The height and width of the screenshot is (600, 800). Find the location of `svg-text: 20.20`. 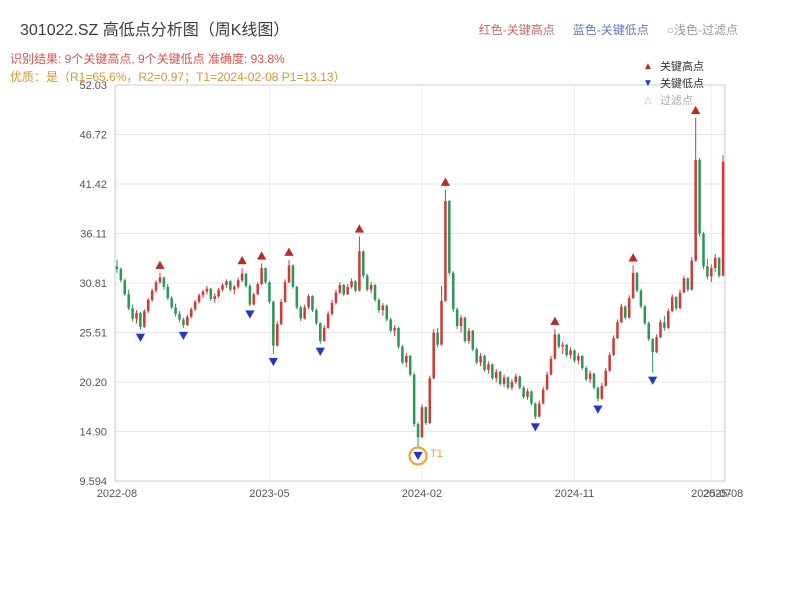

svg-text: 20.20 is located at coordinates (93, 383).